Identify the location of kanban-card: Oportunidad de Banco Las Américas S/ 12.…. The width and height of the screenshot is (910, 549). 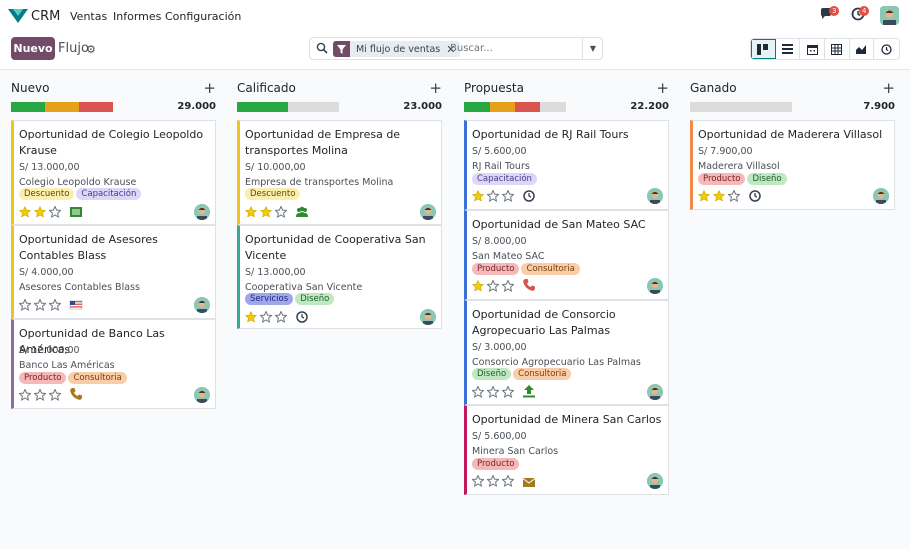
(113, 364).